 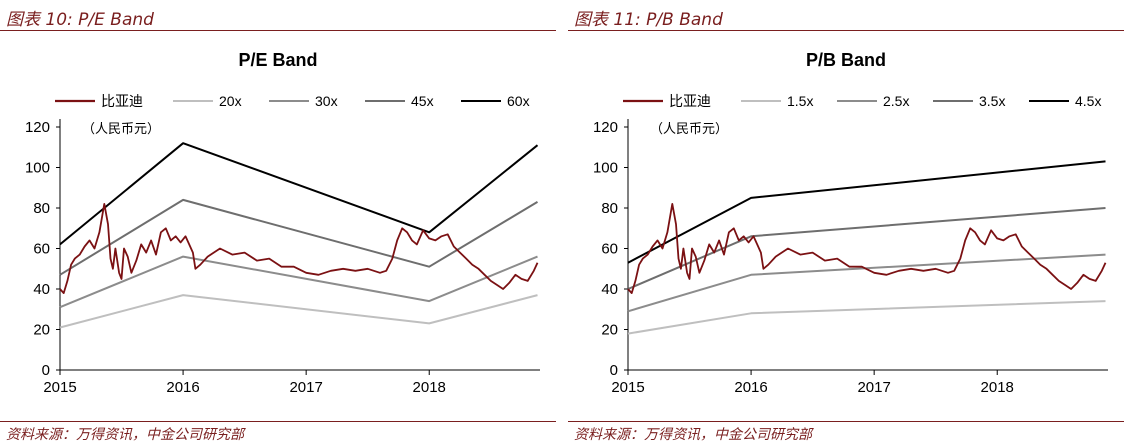 I want to click on legend-label: 4.5x, so click(x=1088, y=101).